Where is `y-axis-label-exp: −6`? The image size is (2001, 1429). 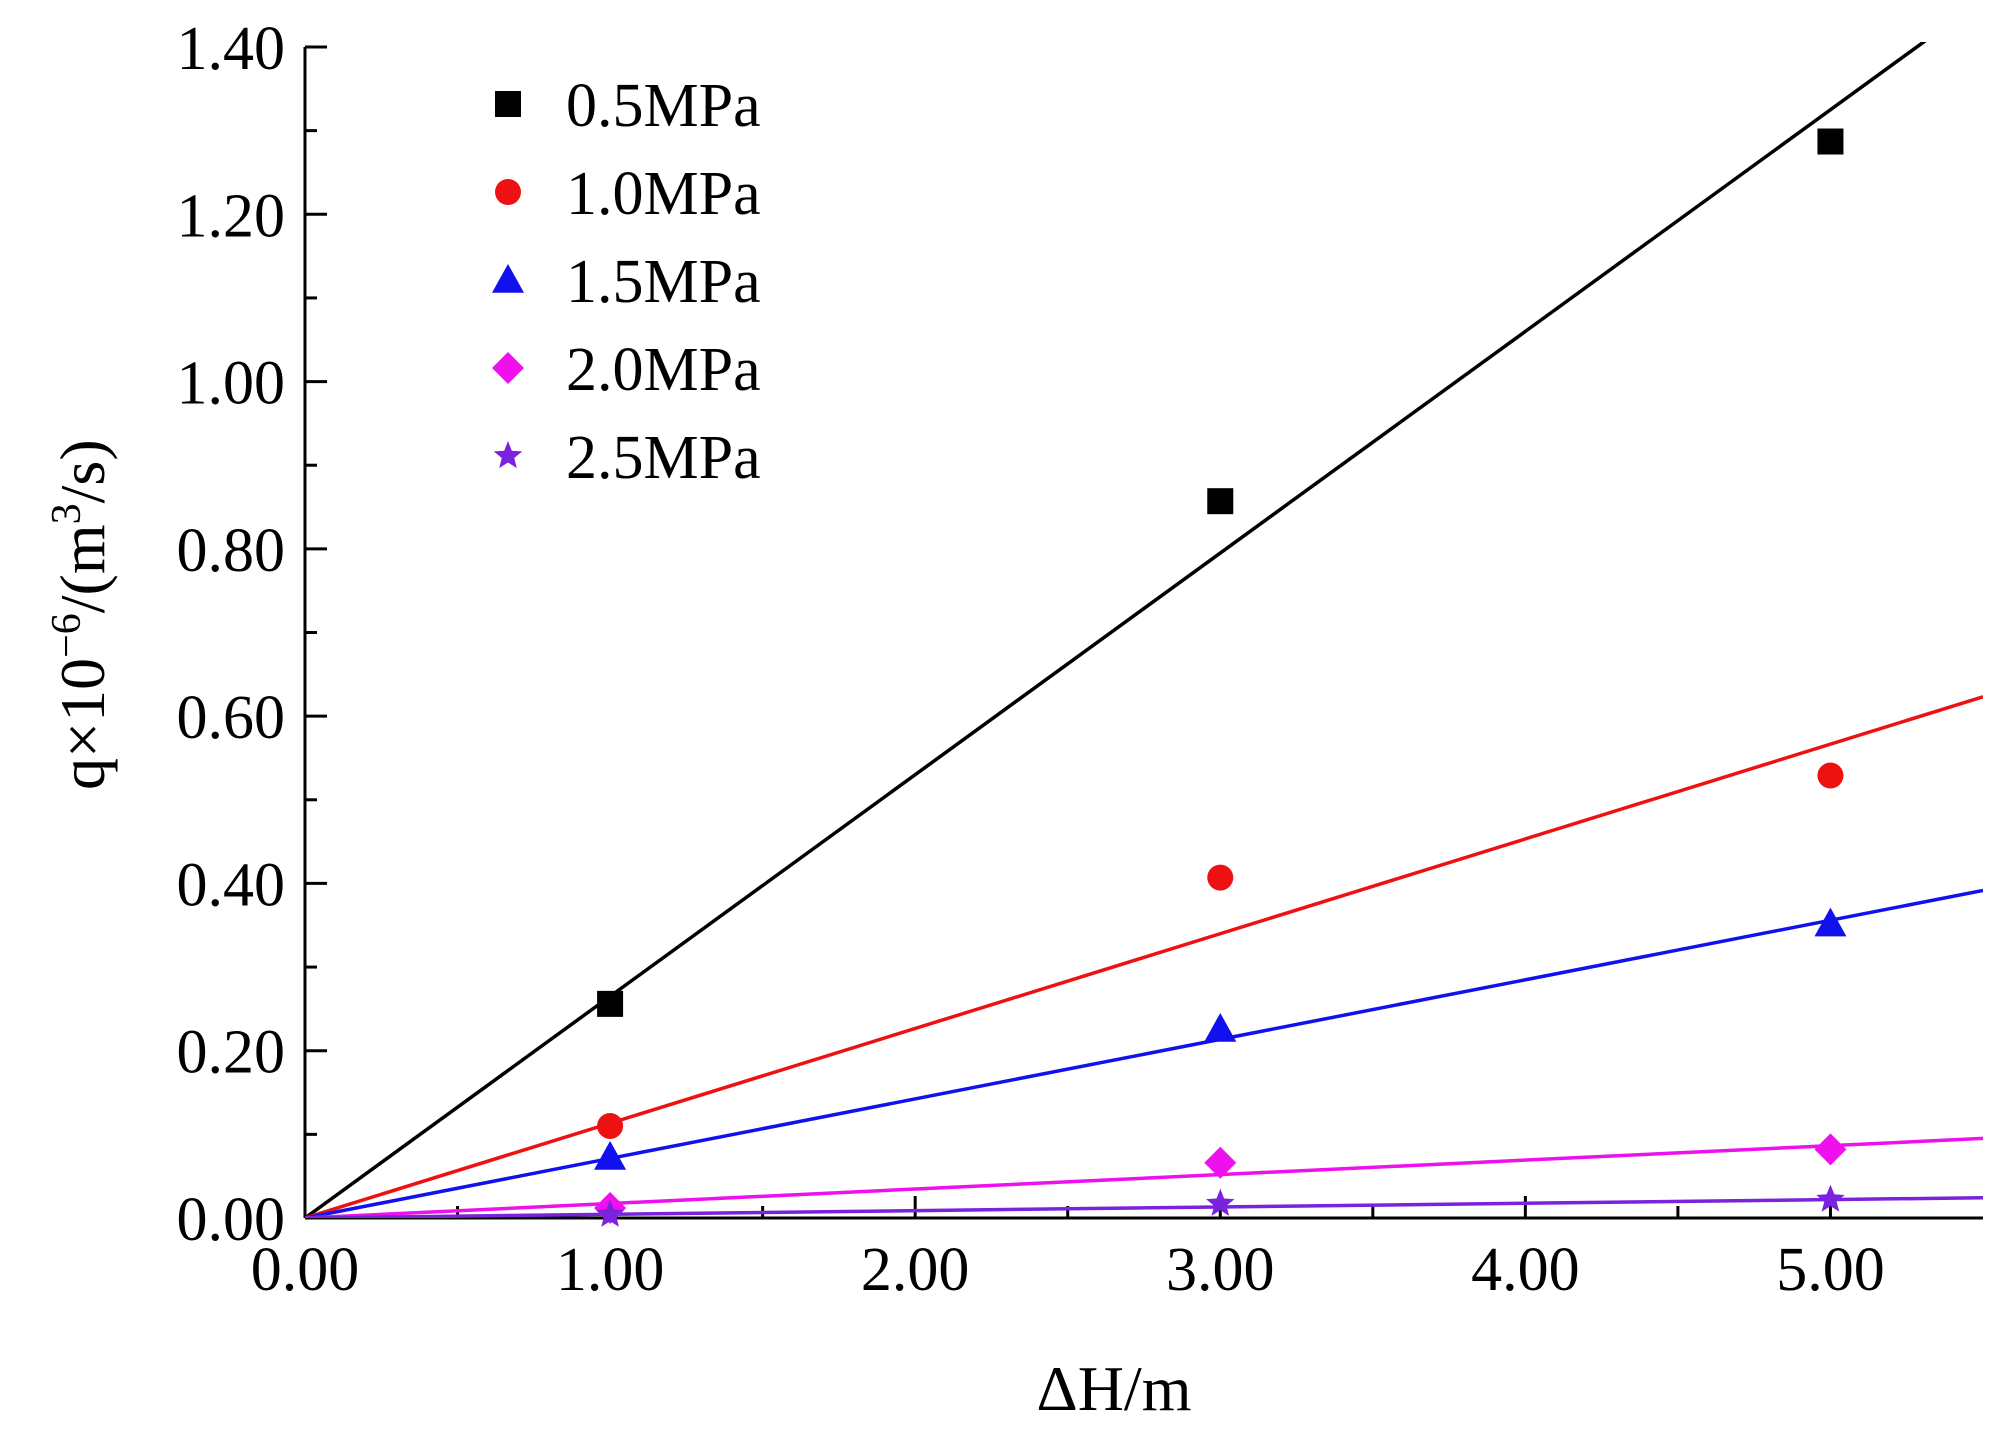
y-axis-label-exp: −6 is located at coordinates (67, 635).